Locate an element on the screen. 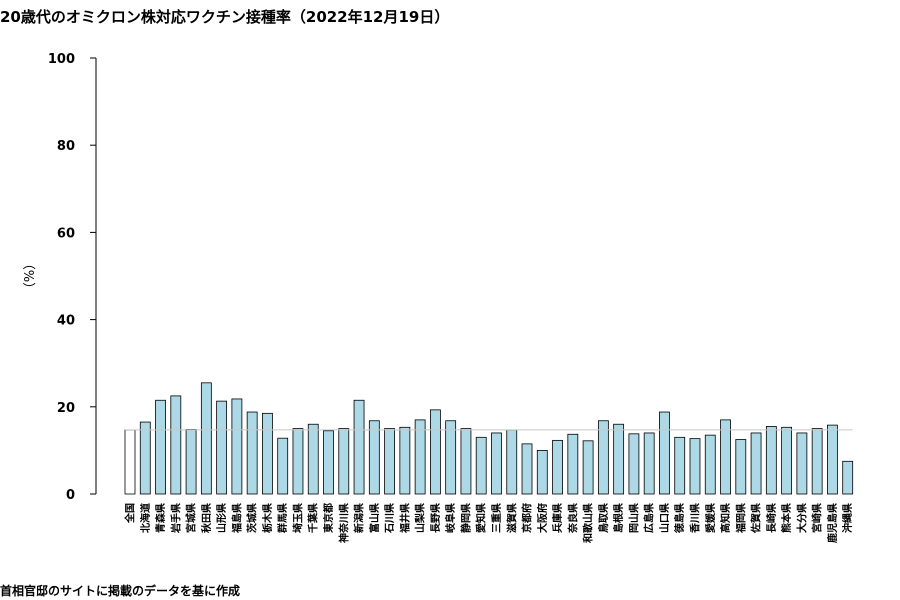 This screenshot has height=600, width=900. x-tick-label: 福岡県 is located at coordinates (740, 518).